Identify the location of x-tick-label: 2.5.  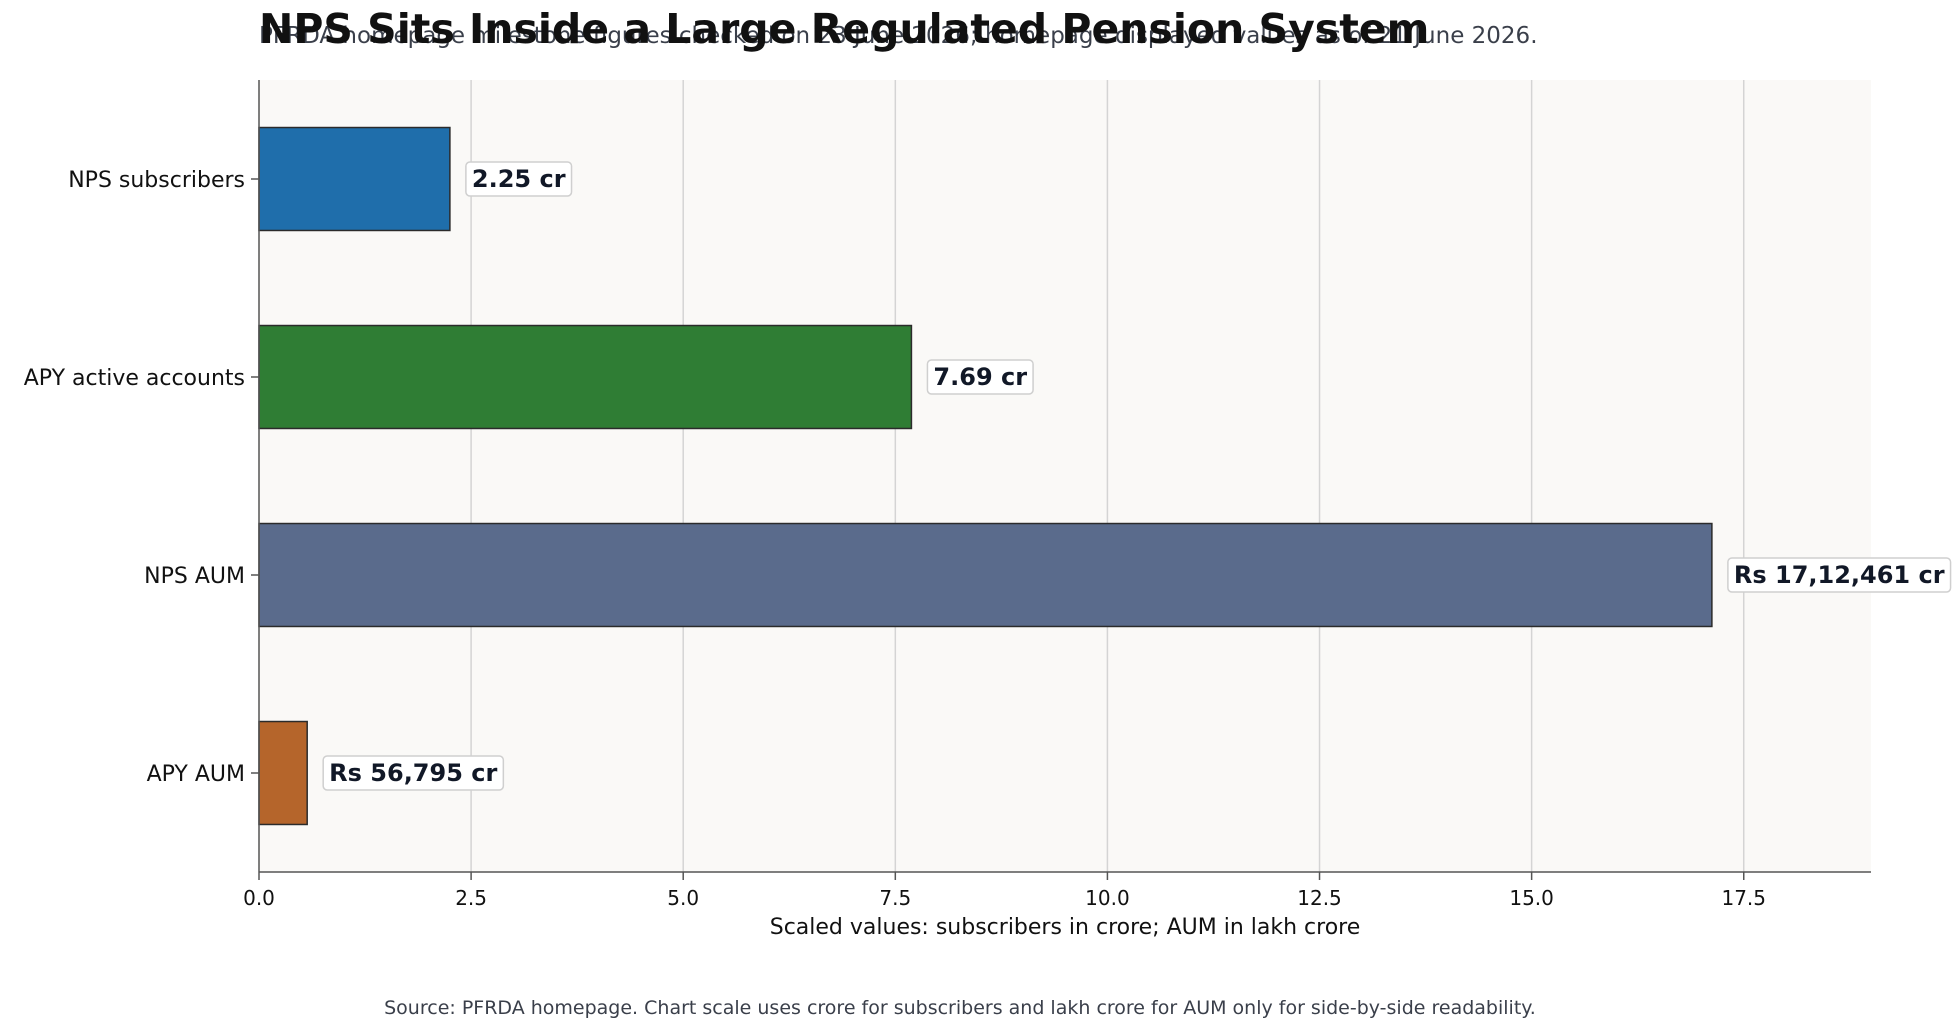
(471, 898).